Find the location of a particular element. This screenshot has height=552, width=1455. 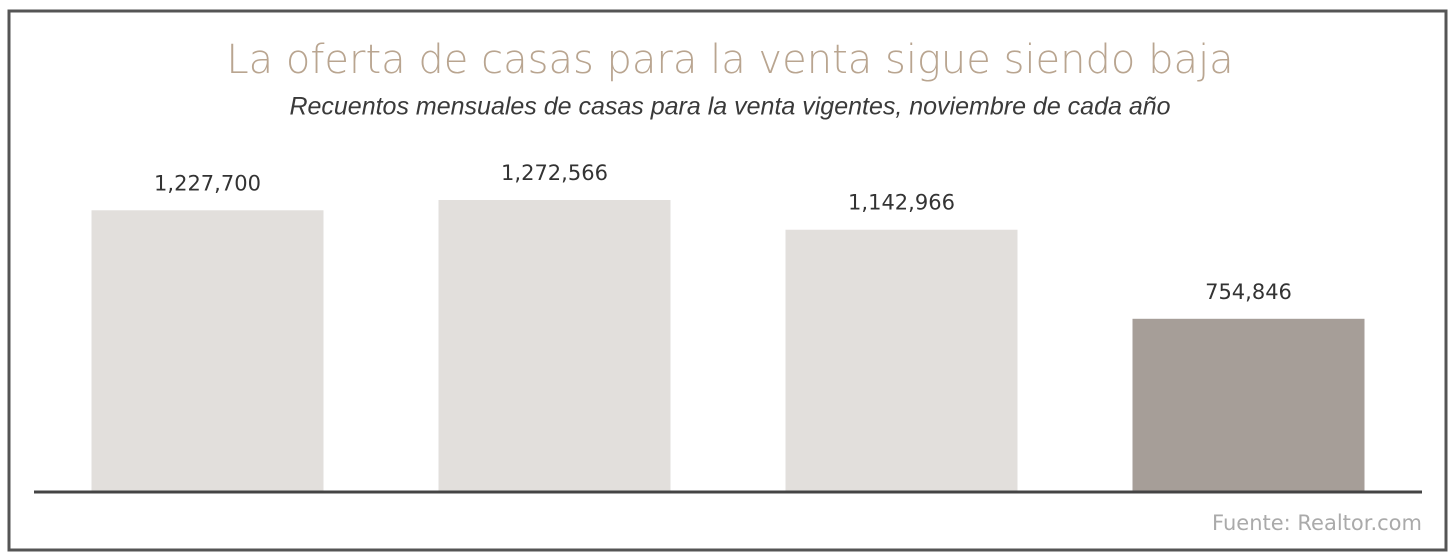

value-label: 1,227,700 is located at coordinates (207, 183).